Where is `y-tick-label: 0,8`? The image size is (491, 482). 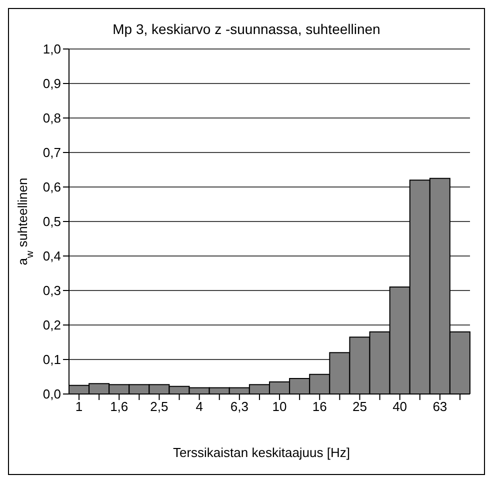
y-tick-label: 0,8 is located at coordinates (51, 118).